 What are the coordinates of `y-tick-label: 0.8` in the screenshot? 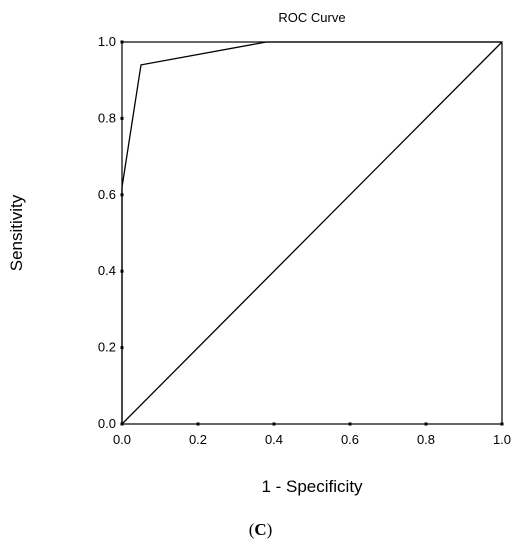 It's located at (107, 117).